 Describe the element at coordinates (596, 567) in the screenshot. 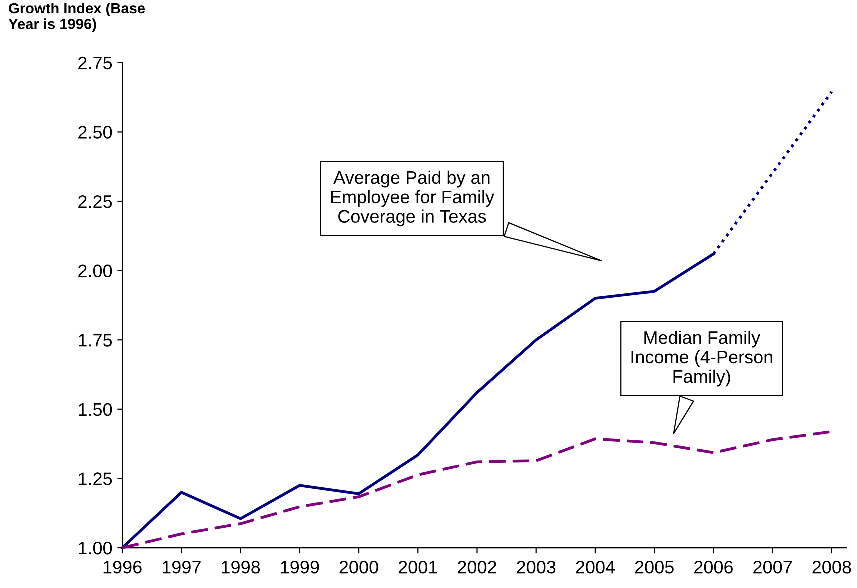

I see `x-tick-label: 2004` at that location.